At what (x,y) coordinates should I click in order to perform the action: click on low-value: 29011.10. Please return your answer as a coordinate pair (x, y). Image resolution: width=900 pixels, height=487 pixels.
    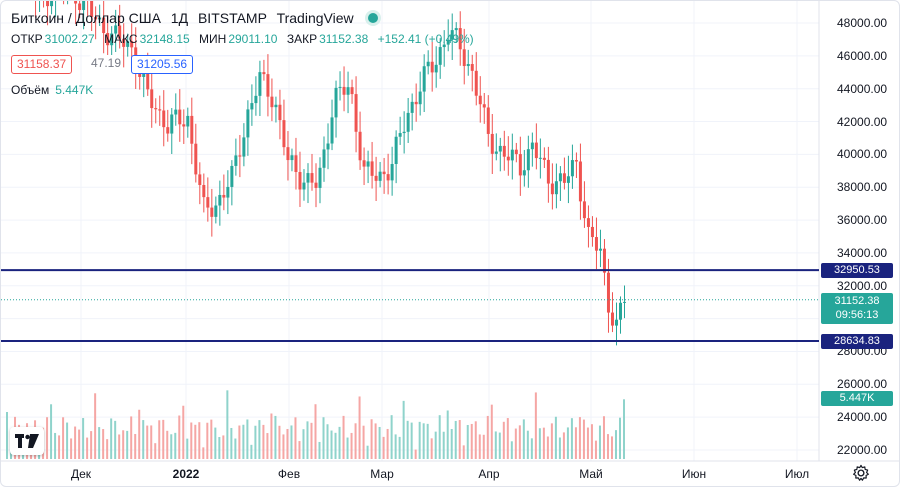
    Looking at the image, I should click on (253, 39).